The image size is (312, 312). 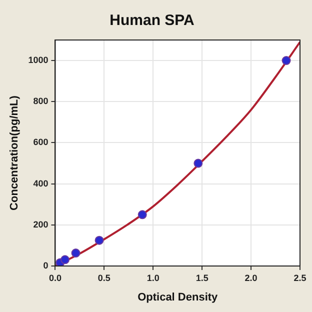 I want to click on x-tick-label: 1.5, so click(x=202, y=277).